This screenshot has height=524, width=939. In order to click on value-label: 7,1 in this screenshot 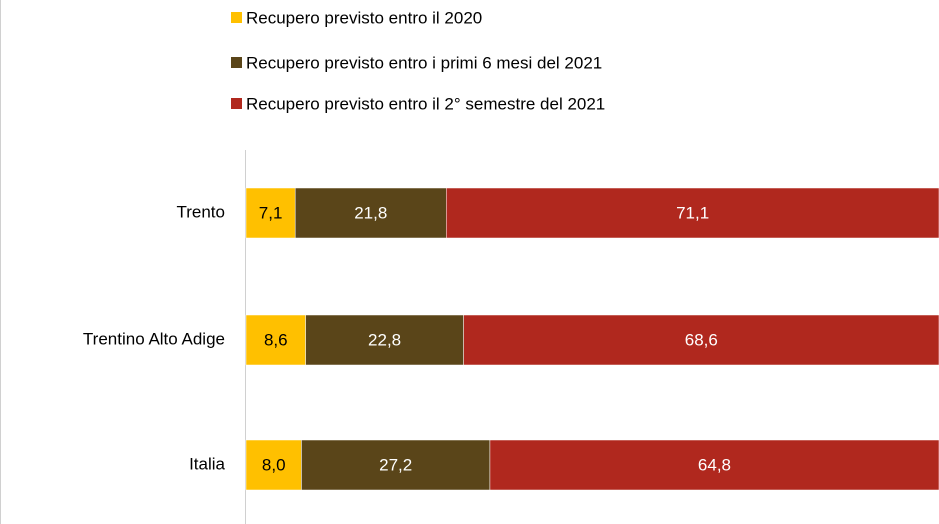, I will do `click(271, 212)`.